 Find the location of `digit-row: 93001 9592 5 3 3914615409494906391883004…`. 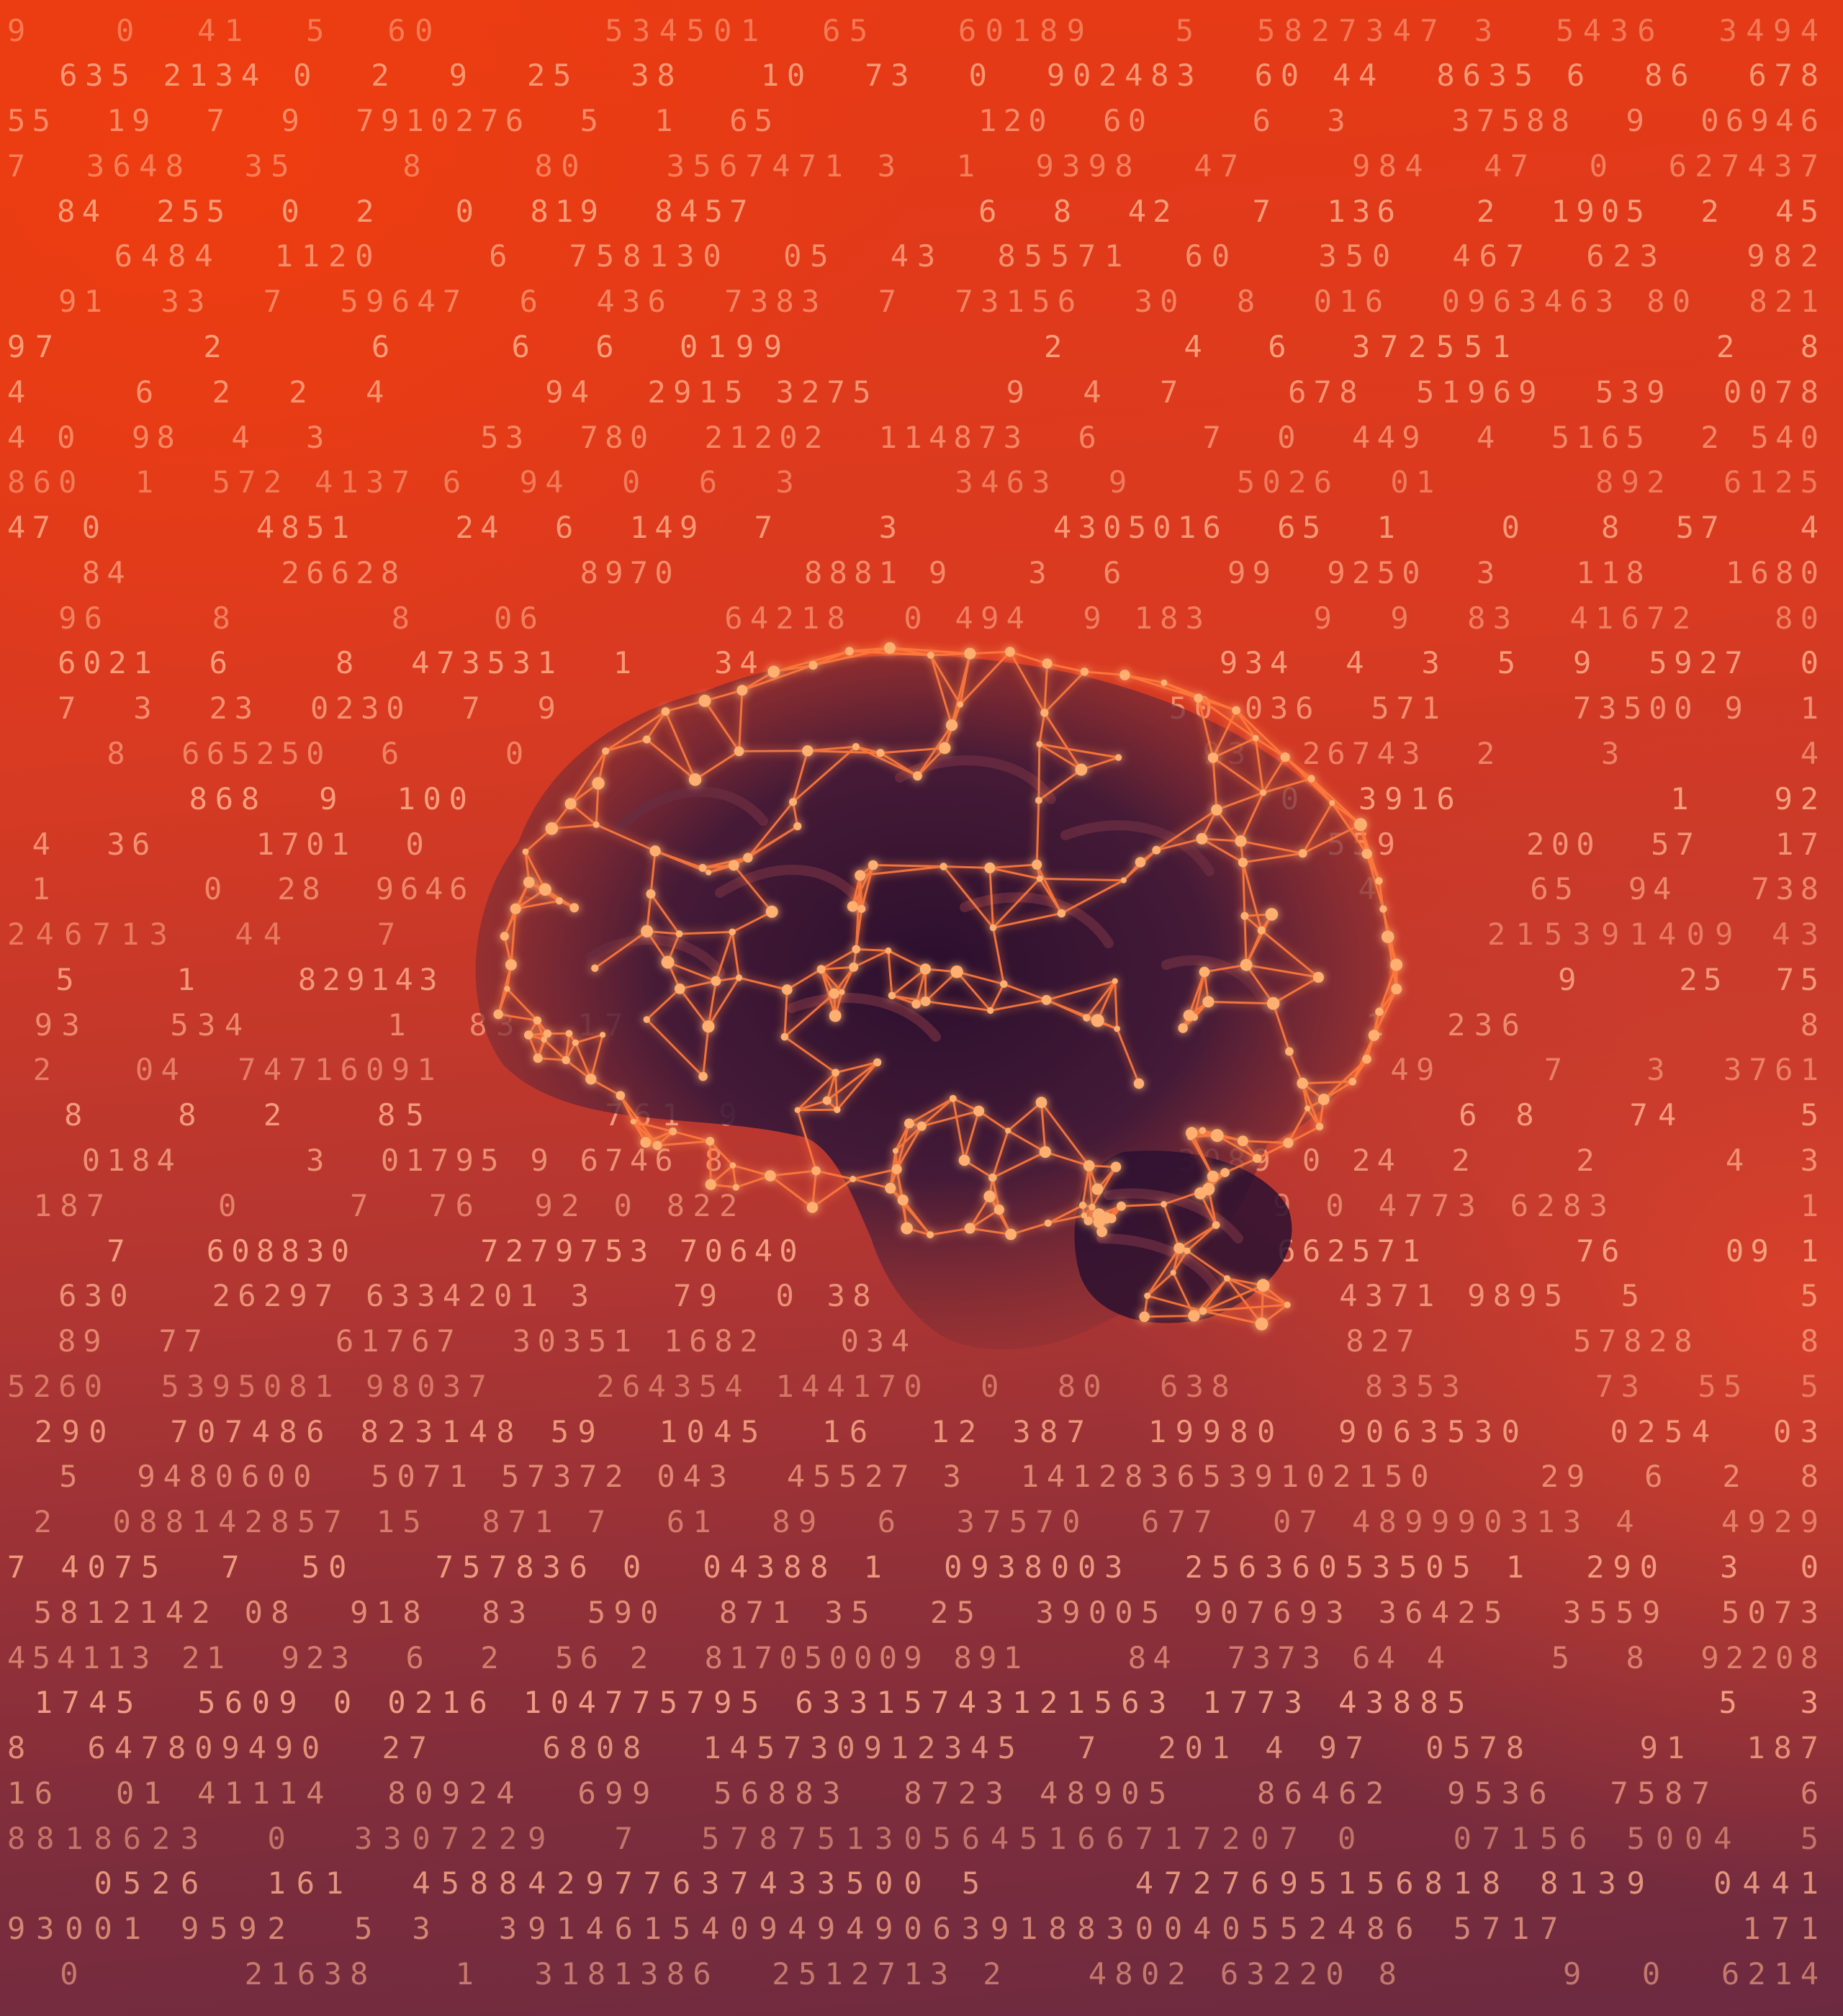

digit-row: 93001 9592 5 3 3914615409494906391883004… is located at coordinates (918, 1928).